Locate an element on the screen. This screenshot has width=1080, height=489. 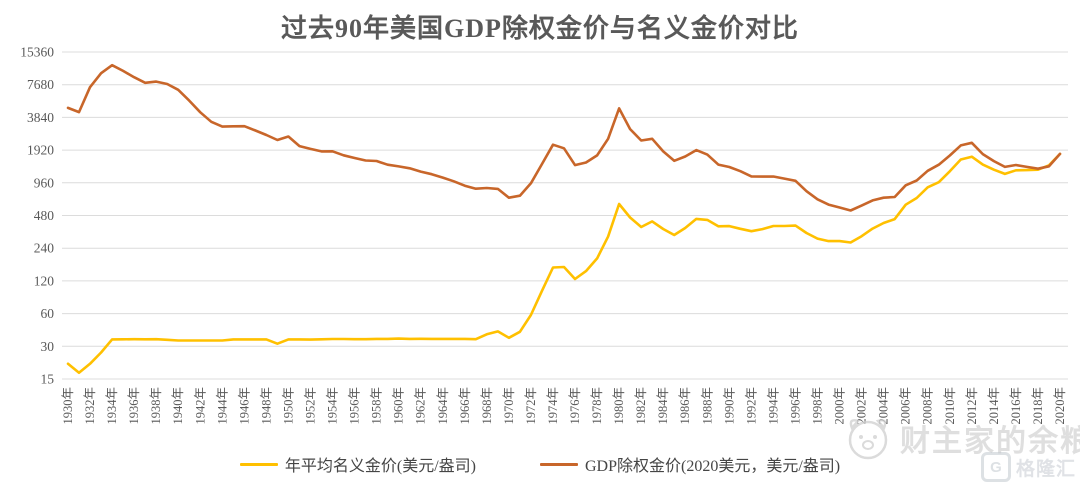
chart-title: 过去90年美国GDP除权金价与名义金价对比 is located at coordinates (540, 28).